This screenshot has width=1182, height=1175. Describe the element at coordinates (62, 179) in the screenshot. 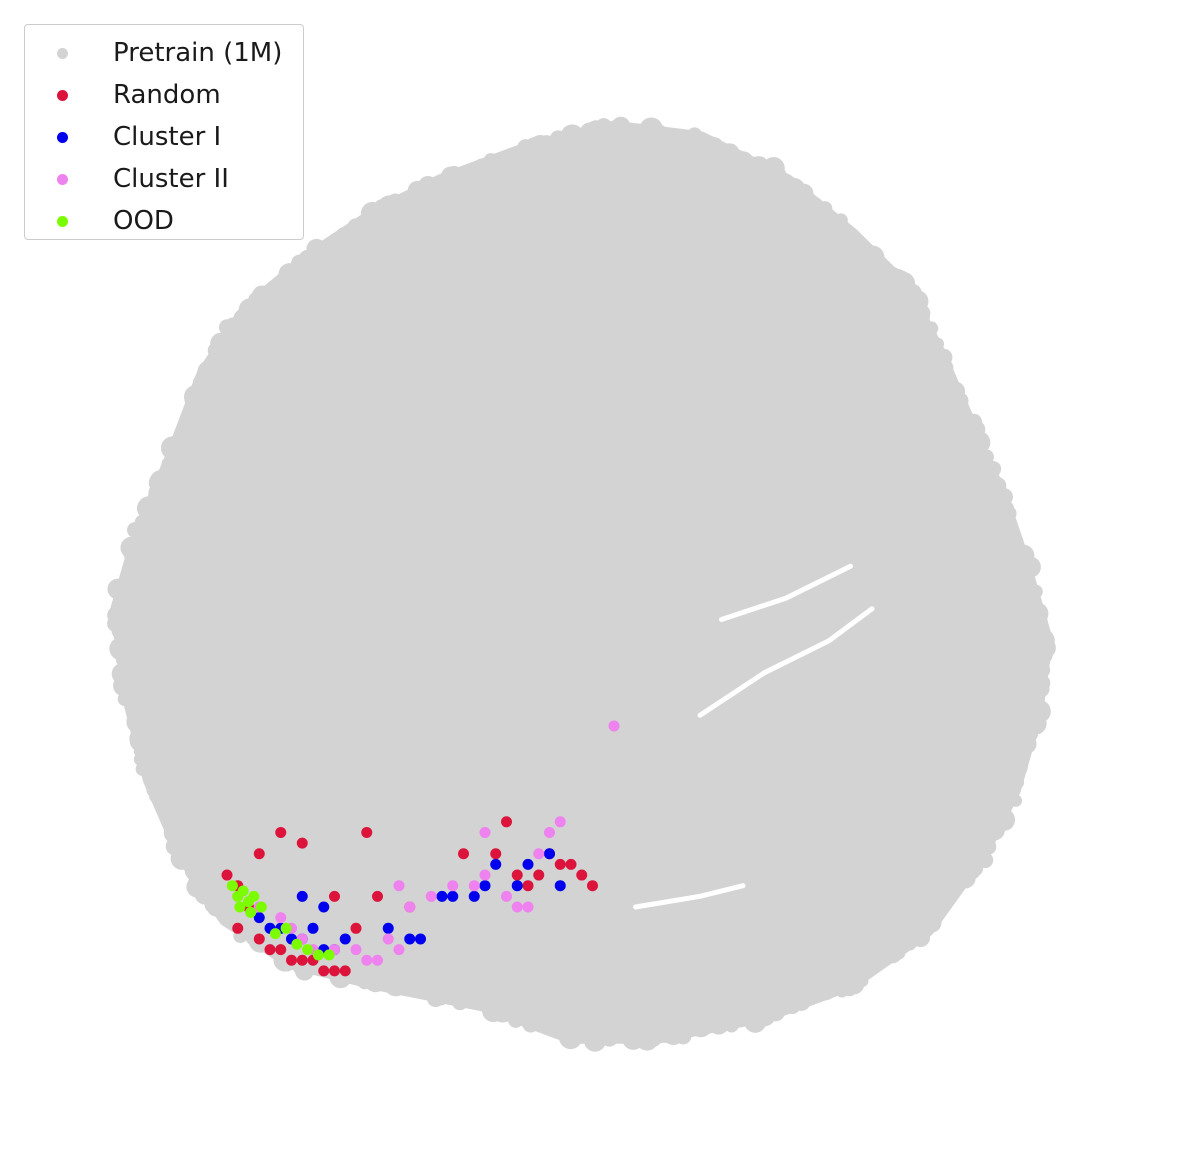

I see `legend-swatch-cluster-ii` at that location.